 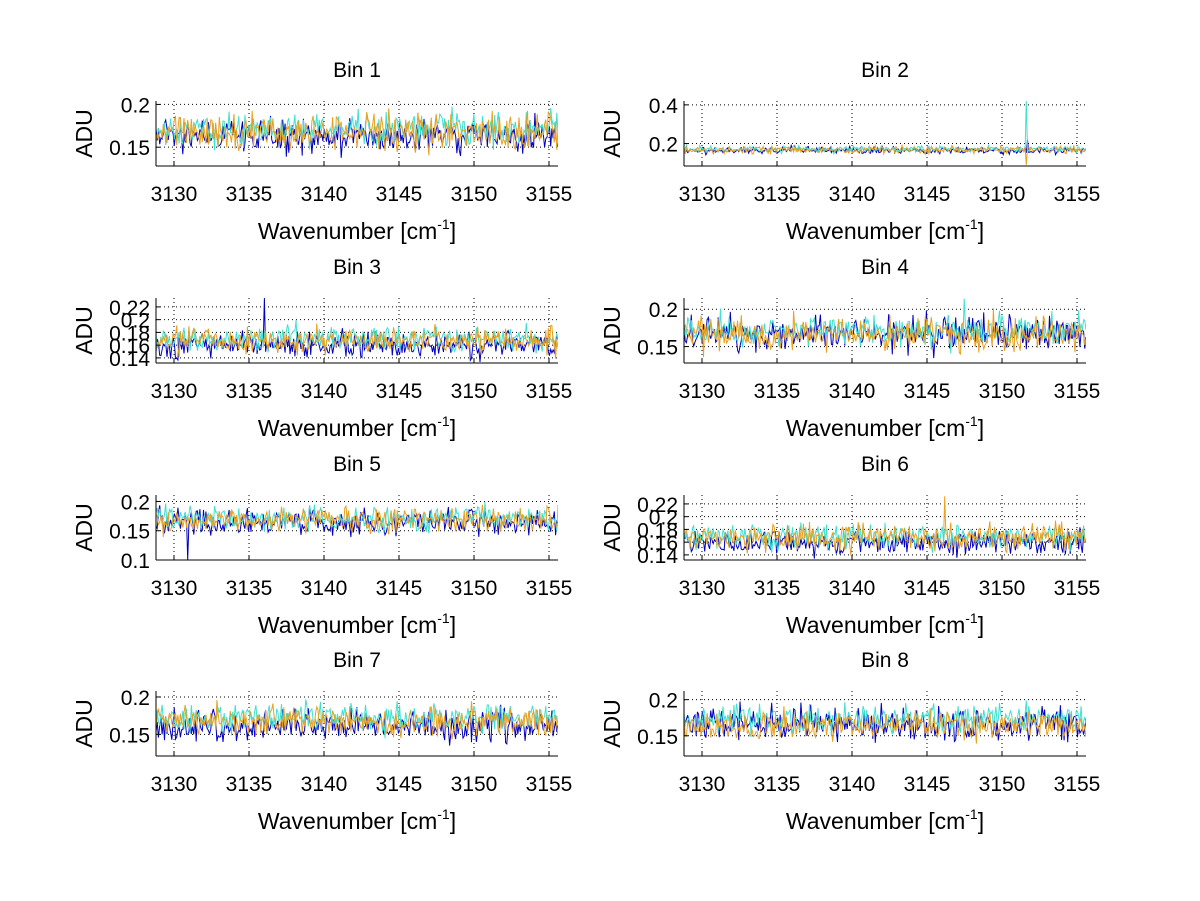 What do you see at coordinates (885, 70) in the screenshot?
I see `subplot-title: Bin 2` at bounding box center [885, 70].